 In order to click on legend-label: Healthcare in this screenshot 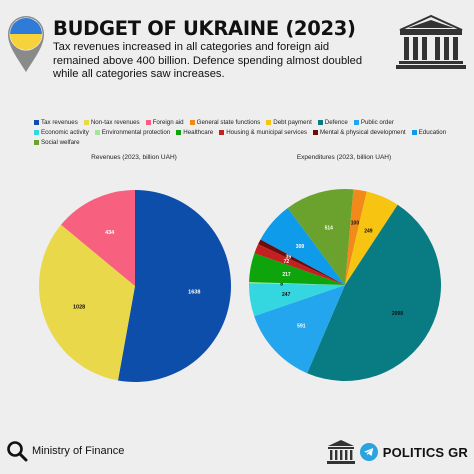, I will do `click(198, 132)`.